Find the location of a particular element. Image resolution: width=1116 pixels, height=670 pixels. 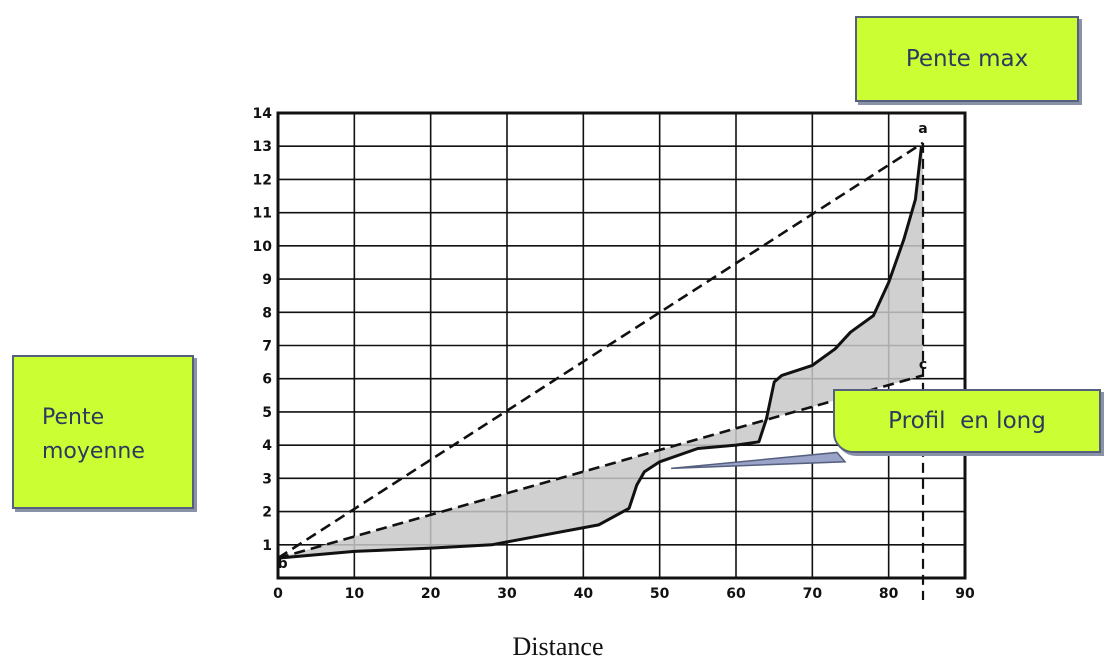

y-tick-label-14: 14 is located at coordinates (263, 114).